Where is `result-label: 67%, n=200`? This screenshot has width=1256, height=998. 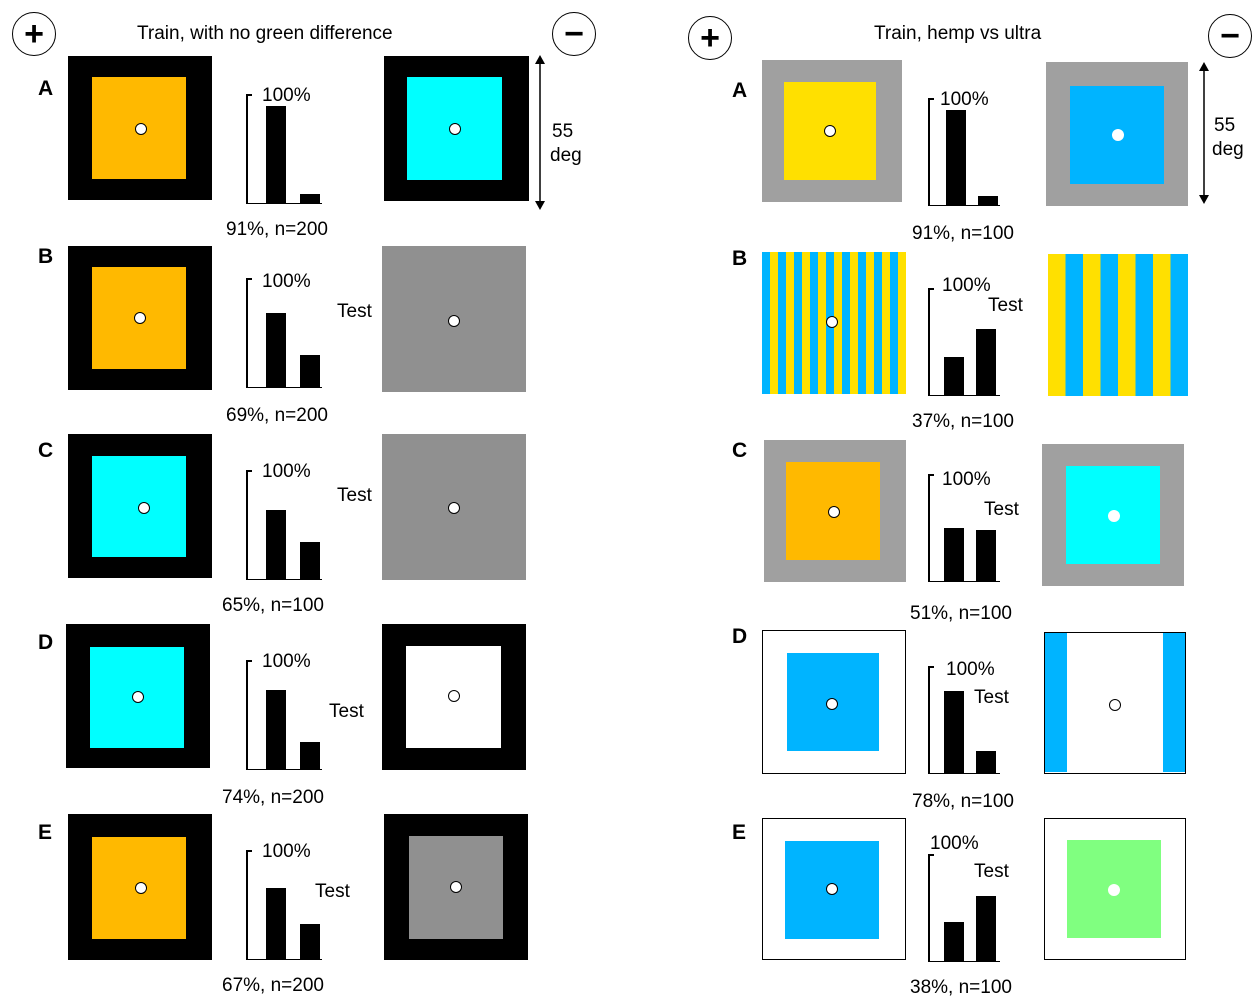
result-label: 67%, n=200 is located at coordinates (273, 985).